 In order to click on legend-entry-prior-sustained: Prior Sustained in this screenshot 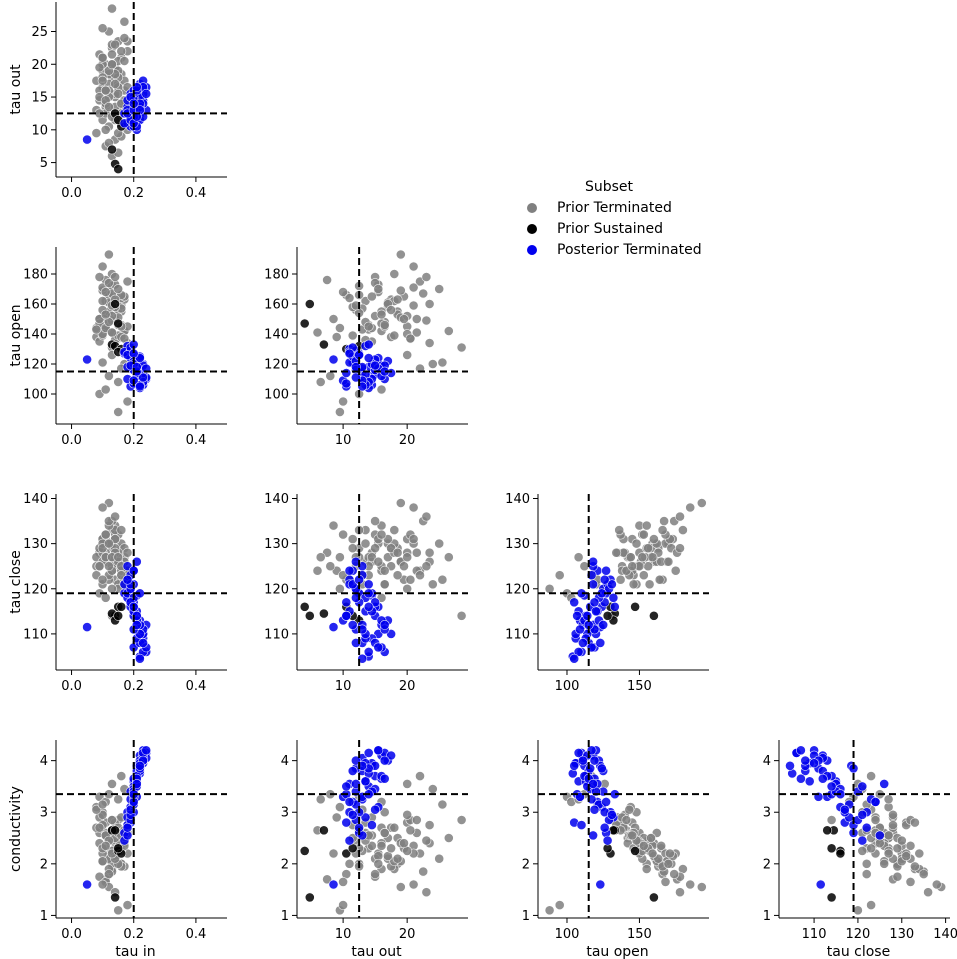, I will do `click(595, 229)`.